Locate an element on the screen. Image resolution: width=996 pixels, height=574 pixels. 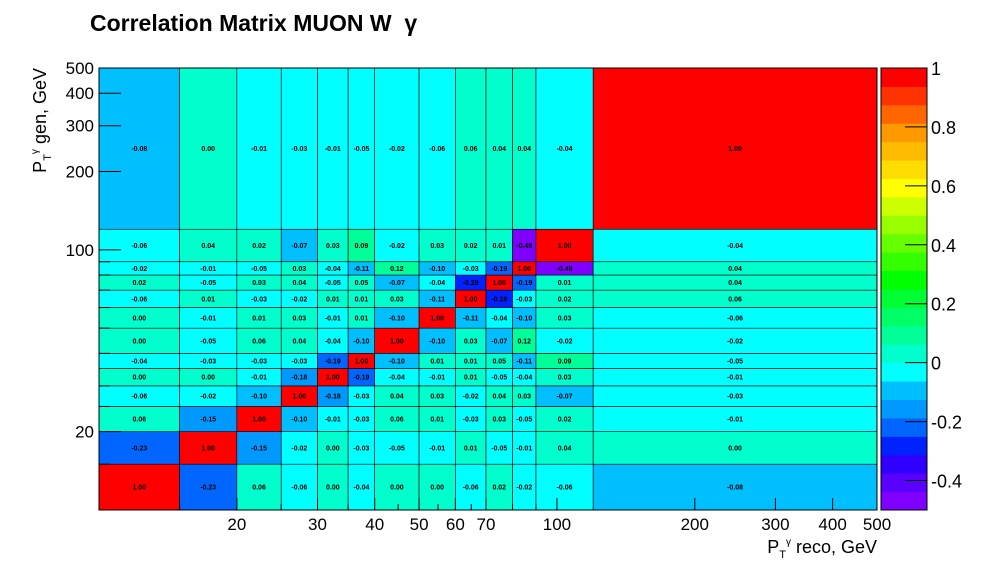
cell-value-label: -0.49 is located at coordinates (524, 246).